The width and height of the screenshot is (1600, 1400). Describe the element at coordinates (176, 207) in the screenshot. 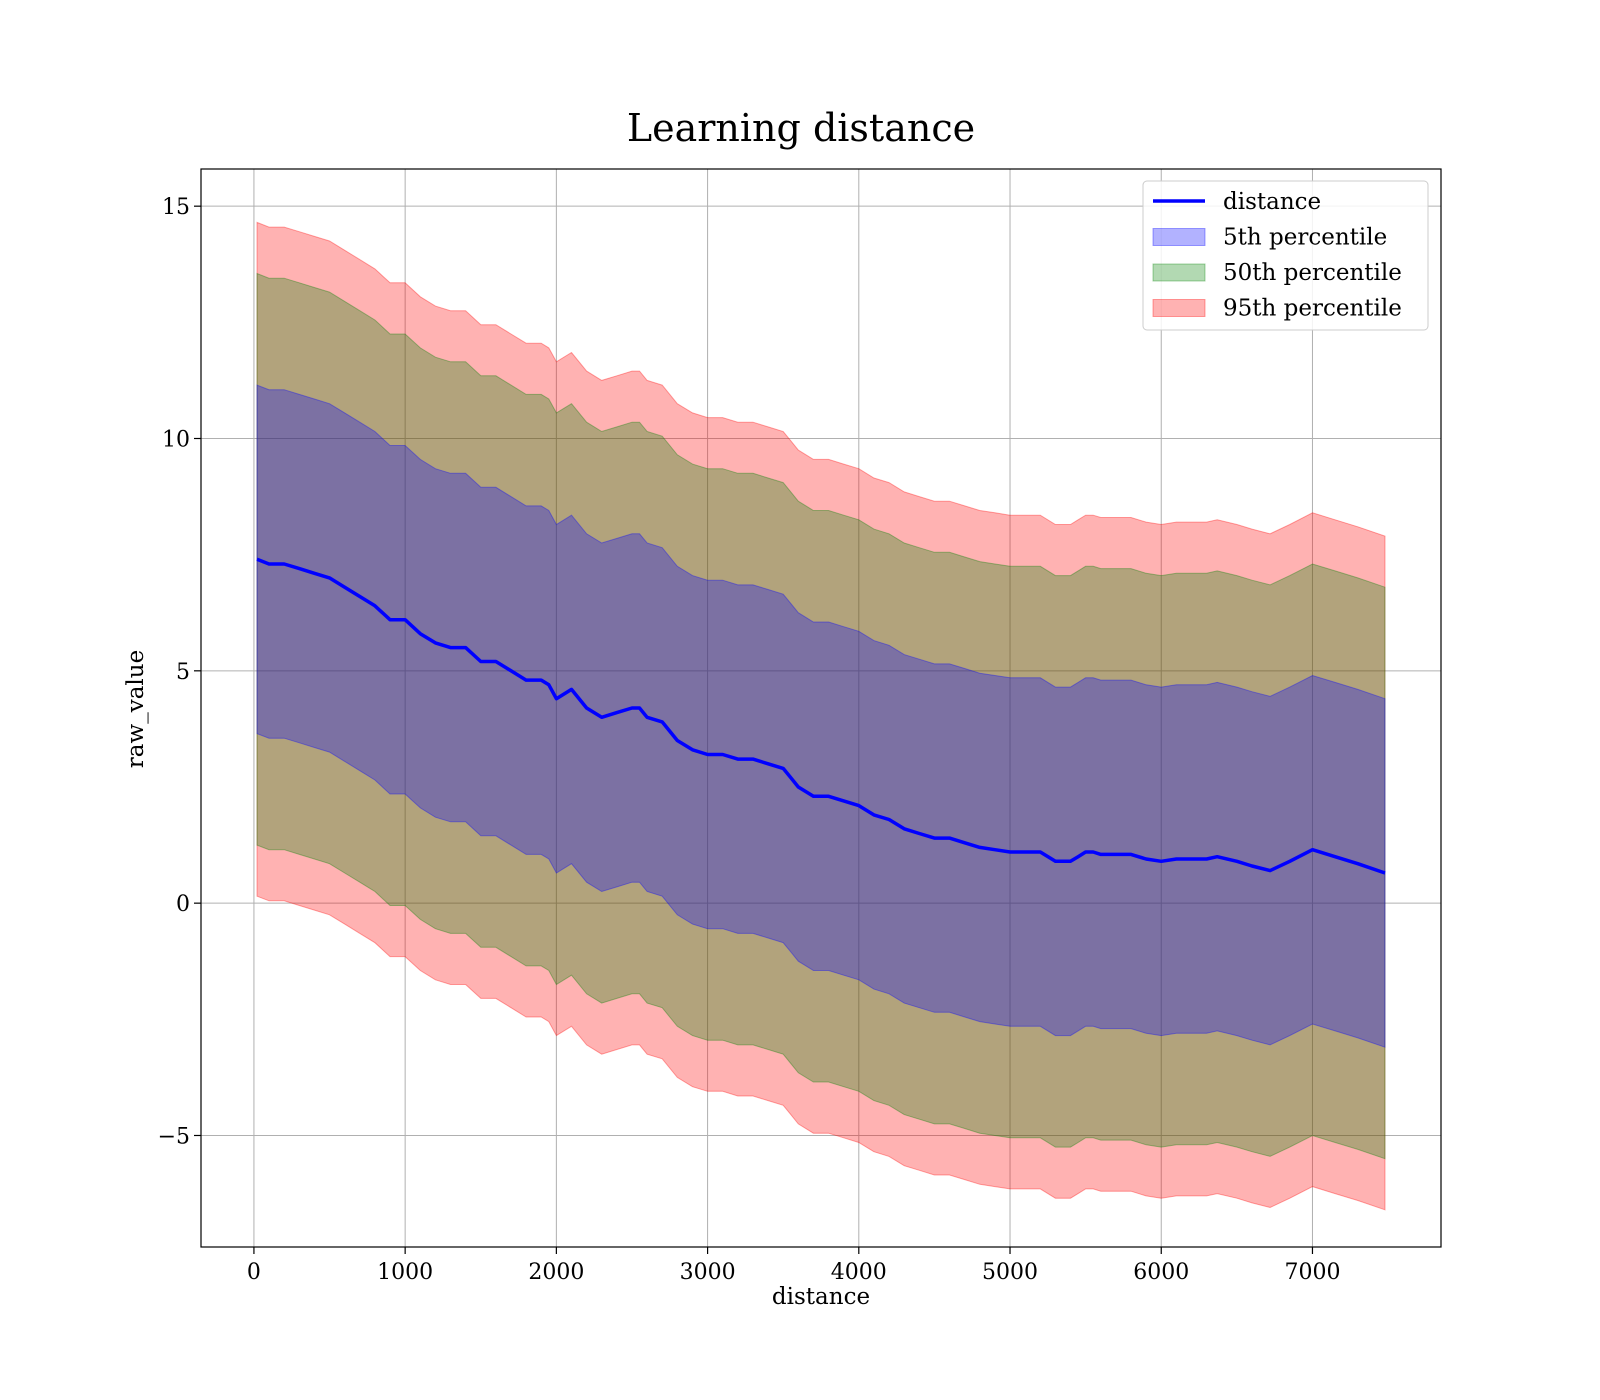

I see `y-tick-label: 15` at that location.